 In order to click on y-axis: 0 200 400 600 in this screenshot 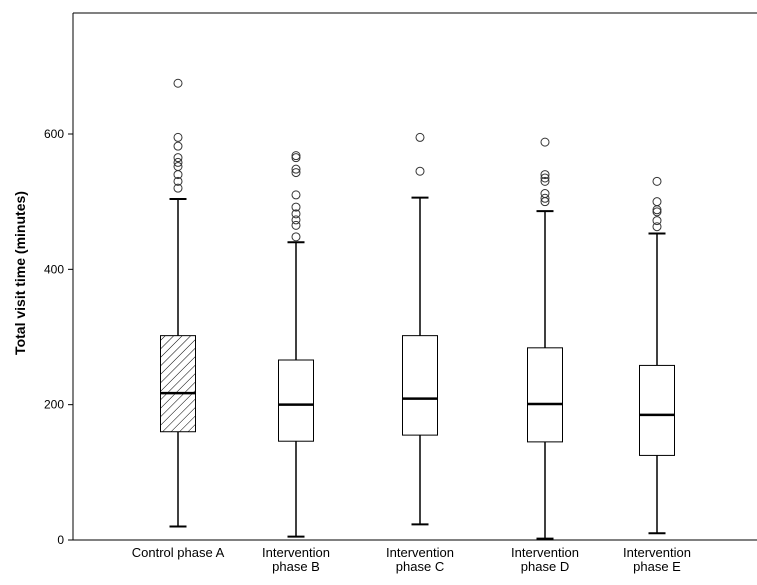, I will do `click(58, 337)`.